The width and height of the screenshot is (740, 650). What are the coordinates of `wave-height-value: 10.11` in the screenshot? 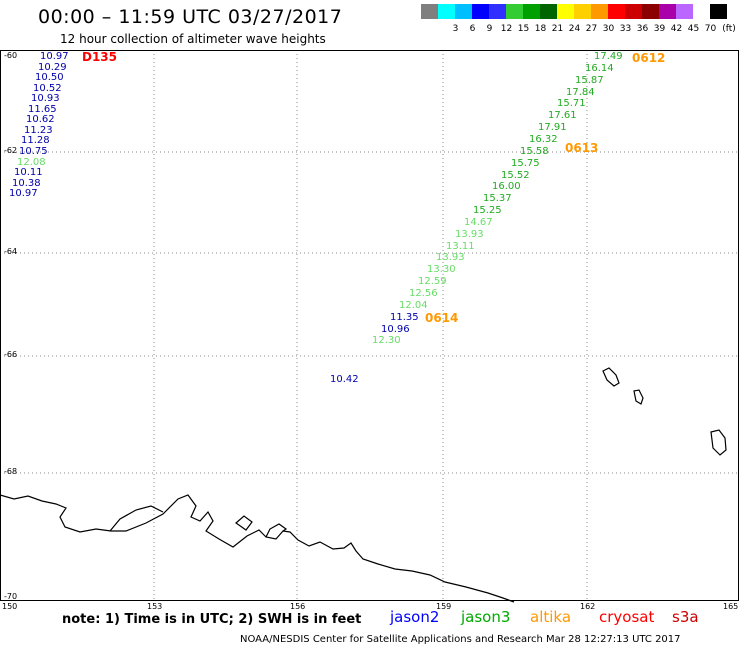 It's located at (28, 173).